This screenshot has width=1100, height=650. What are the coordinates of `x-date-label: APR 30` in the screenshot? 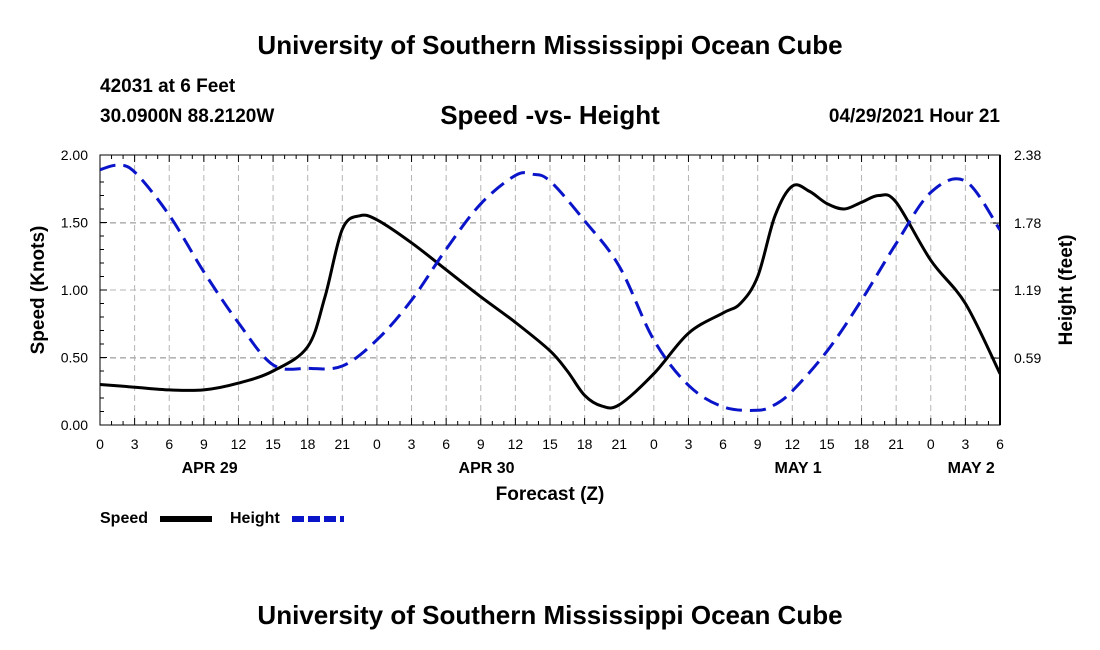 It's located at (487, 468).